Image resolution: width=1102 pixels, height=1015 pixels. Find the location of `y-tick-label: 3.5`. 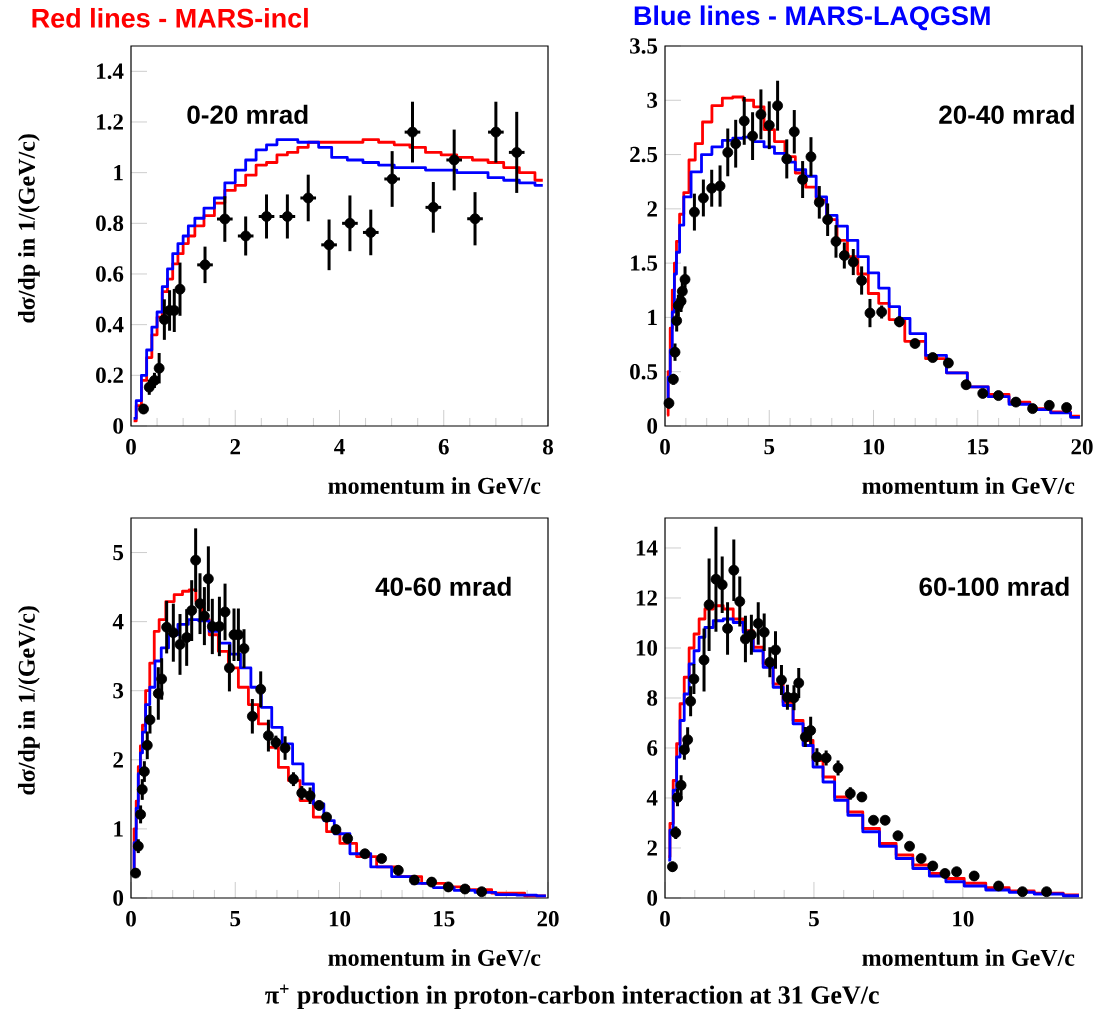

y-tick-label: 3.5 is located at coordinates (644, 46).